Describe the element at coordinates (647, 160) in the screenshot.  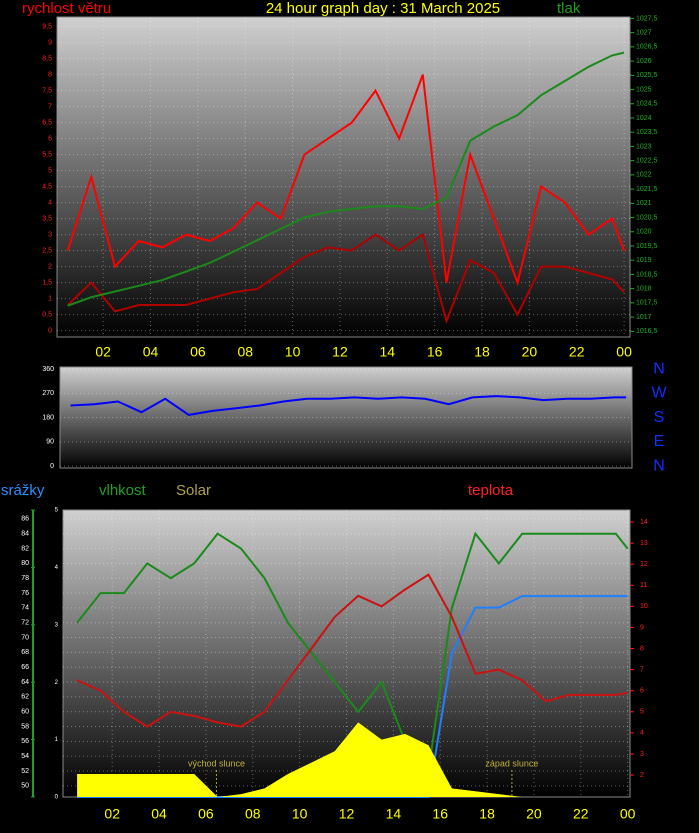
I see `y2-tick-label: 1022,5` at that location.